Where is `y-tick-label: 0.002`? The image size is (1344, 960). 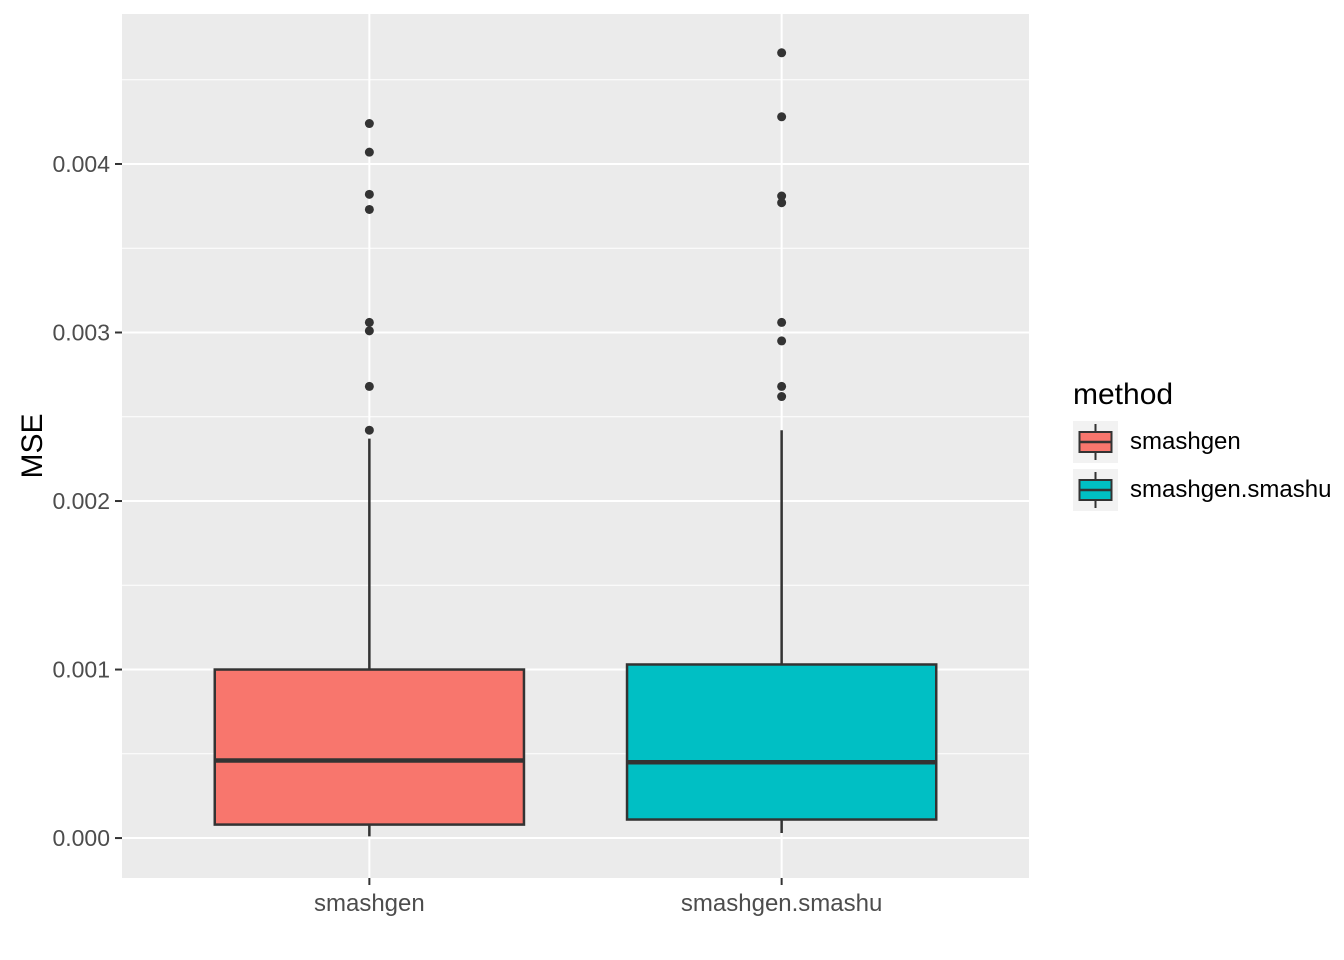
y-tick-label: 0.002 is located at coordinates (81, 501).